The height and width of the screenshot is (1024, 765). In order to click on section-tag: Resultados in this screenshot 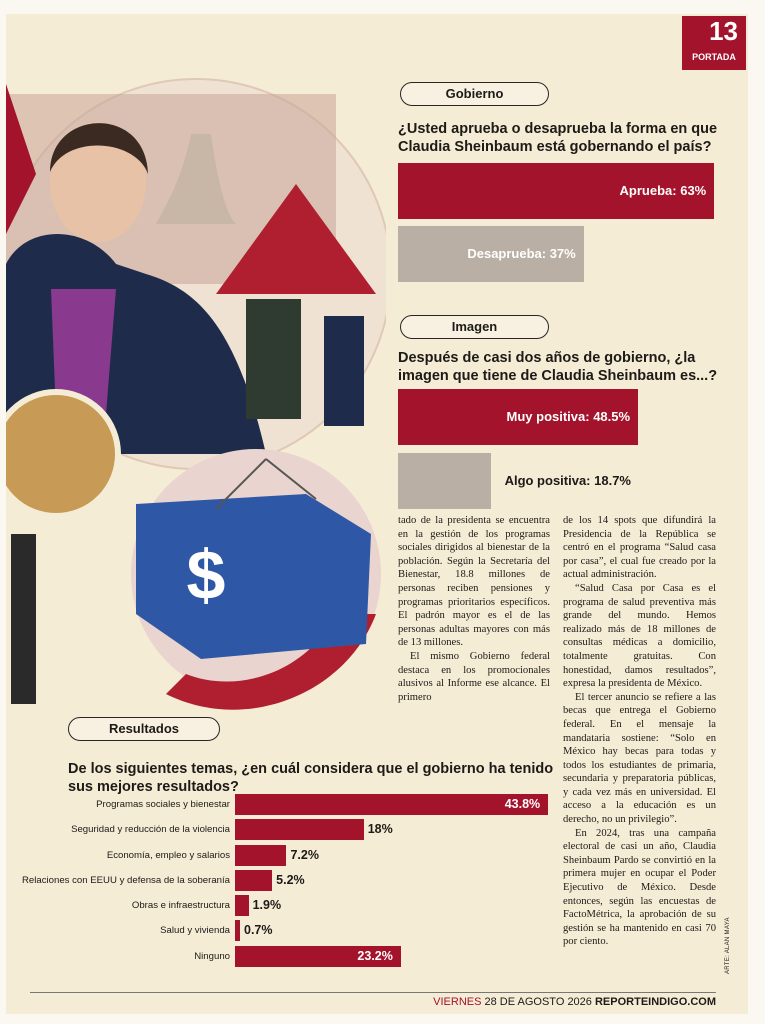, I will do `click(144, 729)`.